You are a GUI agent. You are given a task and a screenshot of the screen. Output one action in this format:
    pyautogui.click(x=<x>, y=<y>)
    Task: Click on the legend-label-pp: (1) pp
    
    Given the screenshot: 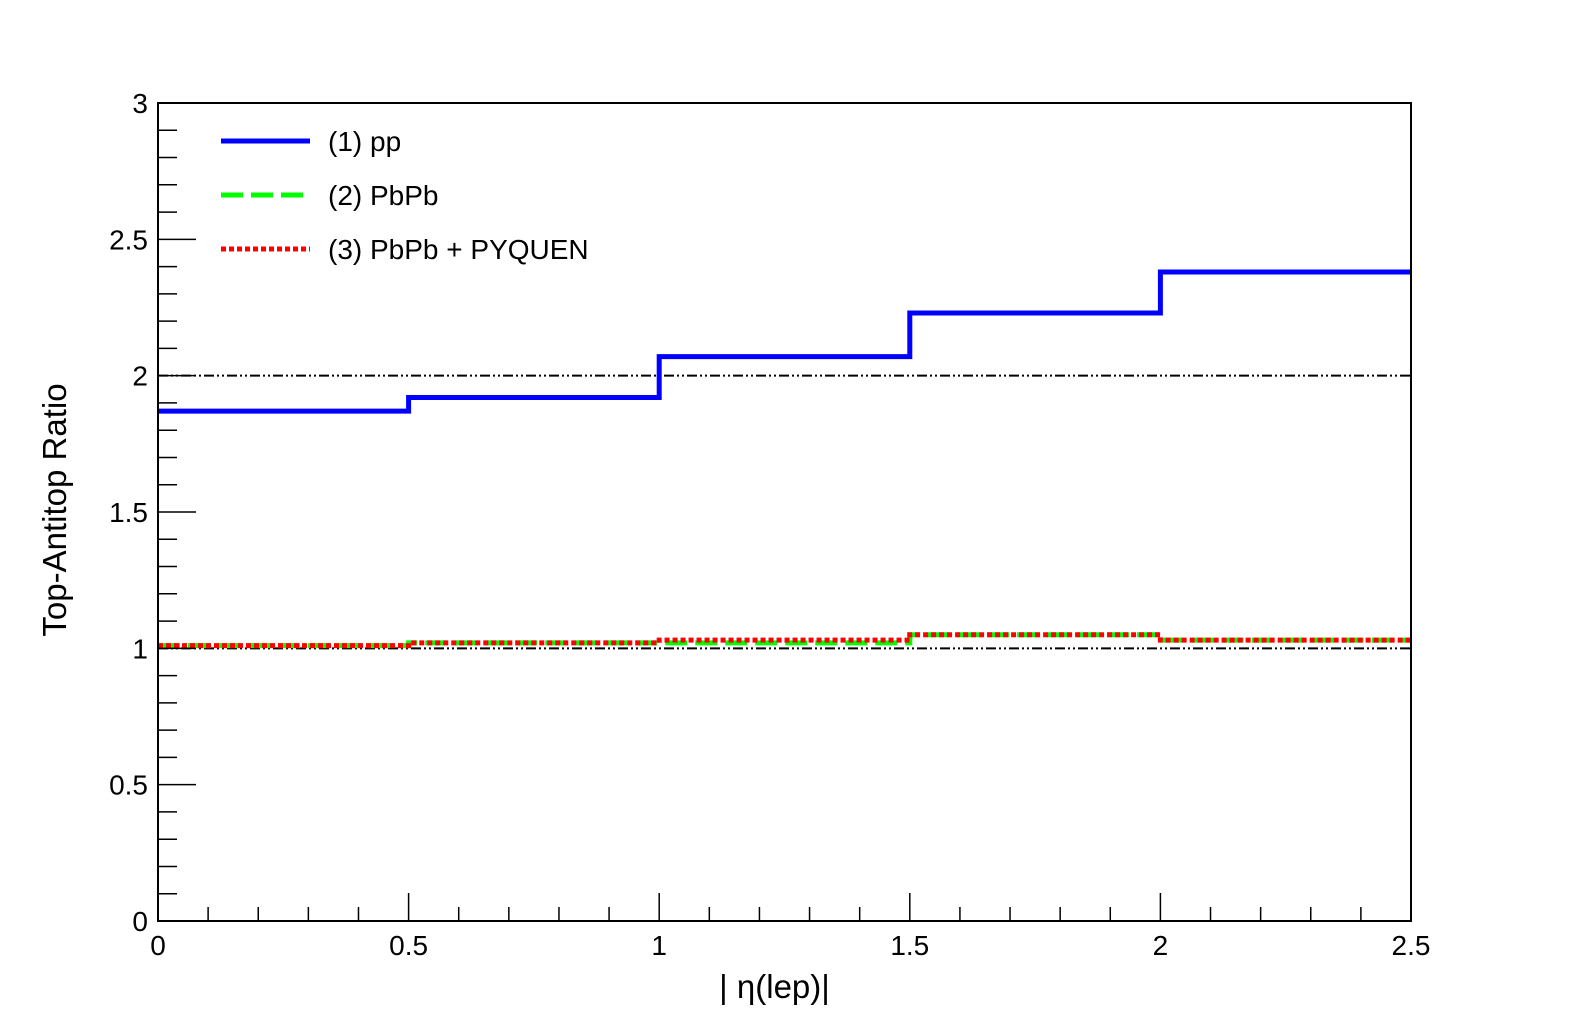 What is the action you would take?
    pyautogui.click(x=364, y=141)
    